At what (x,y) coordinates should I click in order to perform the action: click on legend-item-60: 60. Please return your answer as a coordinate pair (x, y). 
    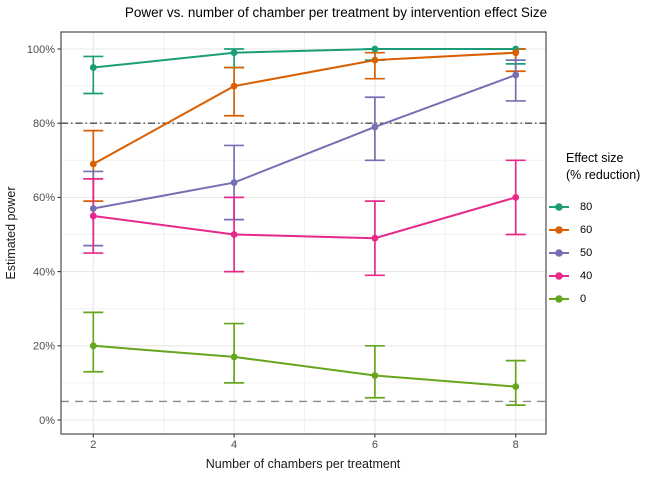
    Looking at the image, I should click on (610, 229).